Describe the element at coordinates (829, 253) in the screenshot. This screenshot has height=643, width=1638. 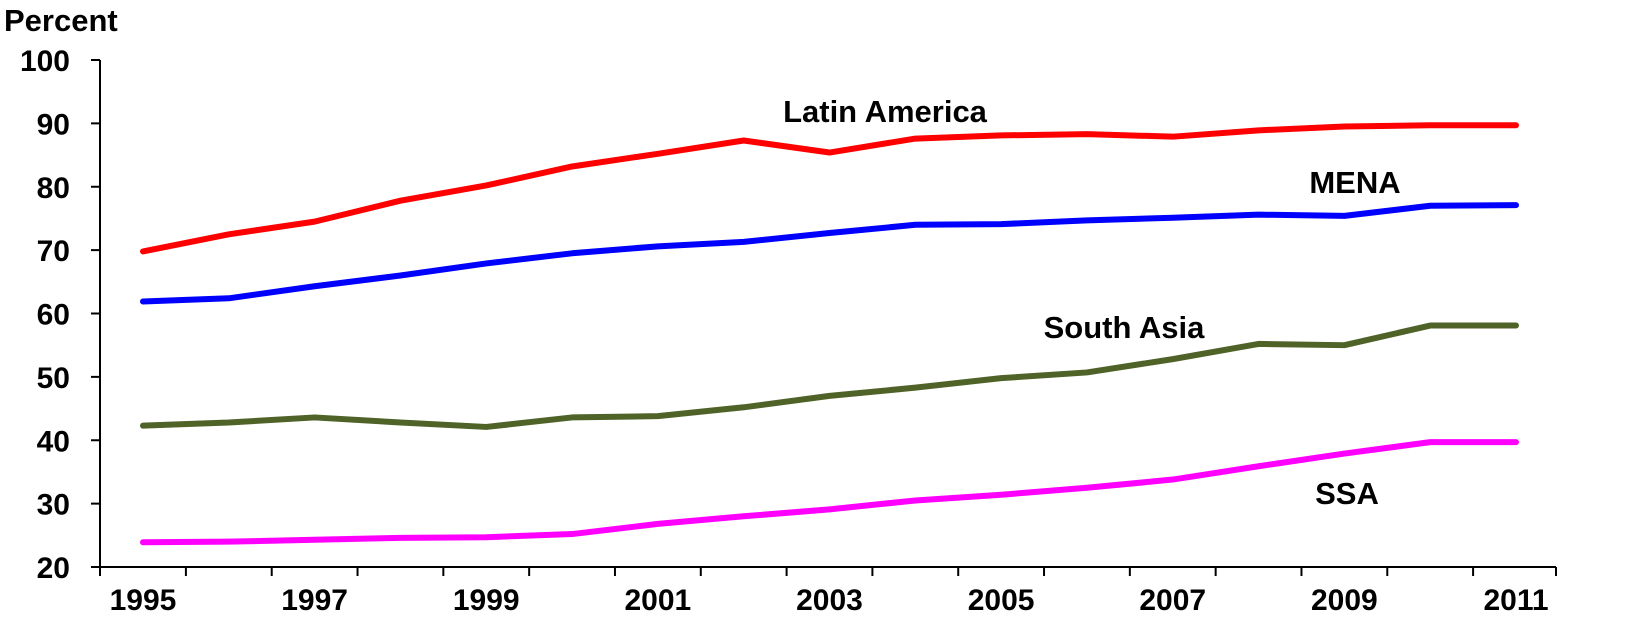
I see `series-line-mena` at that location.